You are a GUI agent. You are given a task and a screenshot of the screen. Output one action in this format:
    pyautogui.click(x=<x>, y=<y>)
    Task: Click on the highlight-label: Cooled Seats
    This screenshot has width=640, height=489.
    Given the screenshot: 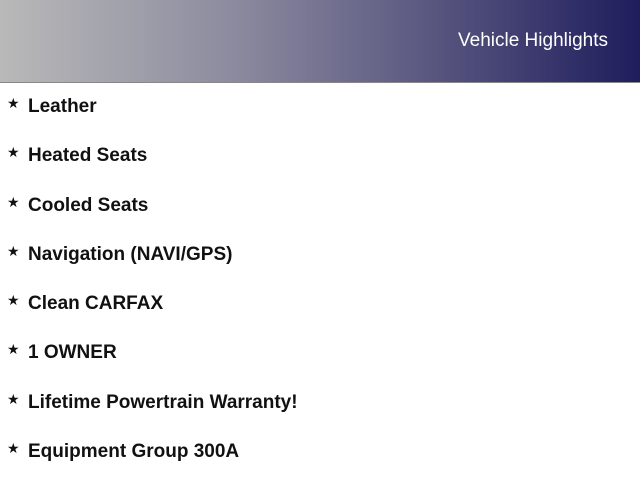 What is the action you would take?
    pyautogui.click(x=88, y=205)
    